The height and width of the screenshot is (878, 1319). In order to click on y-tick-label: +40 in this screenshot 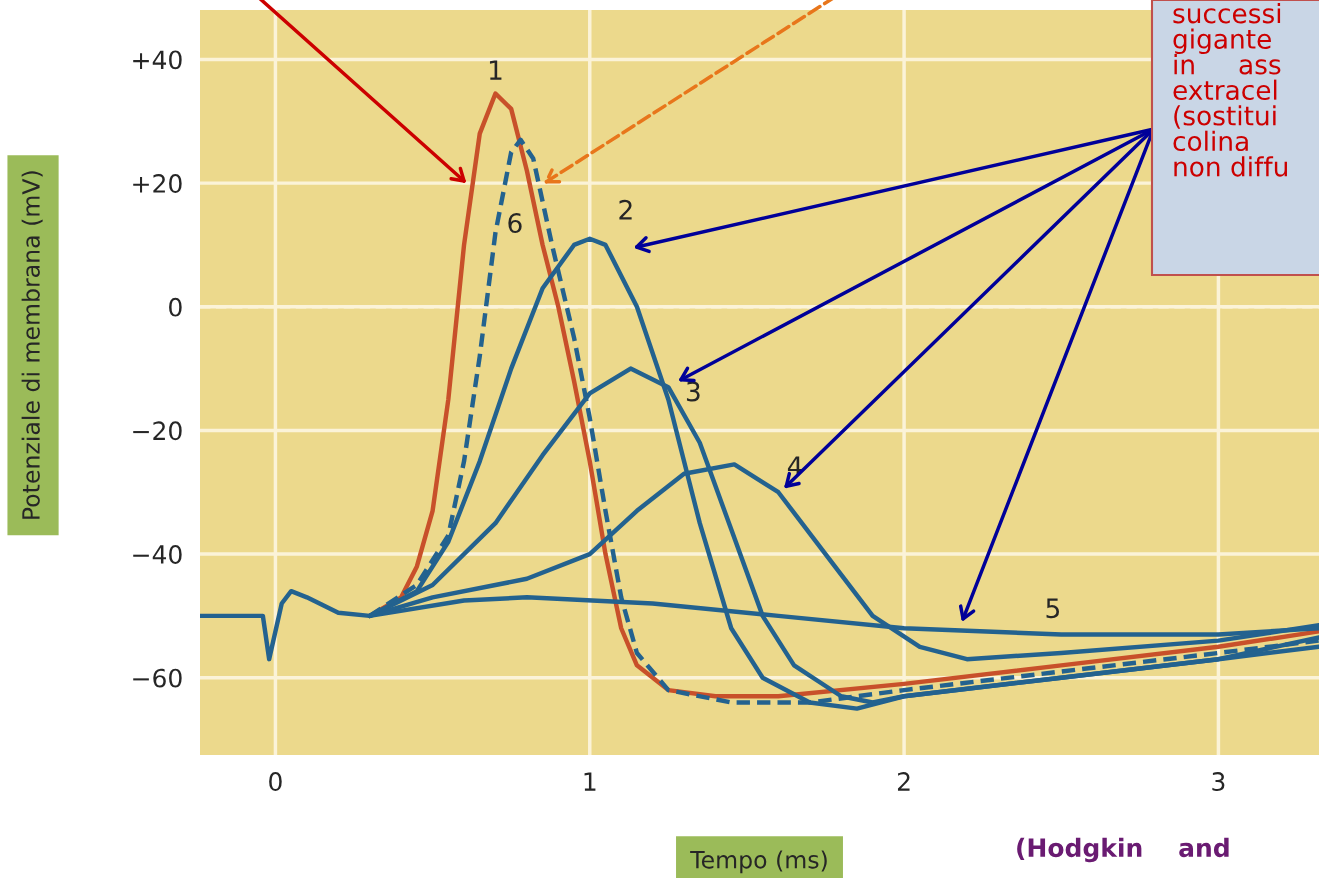, I will do `click(157, 60)`.